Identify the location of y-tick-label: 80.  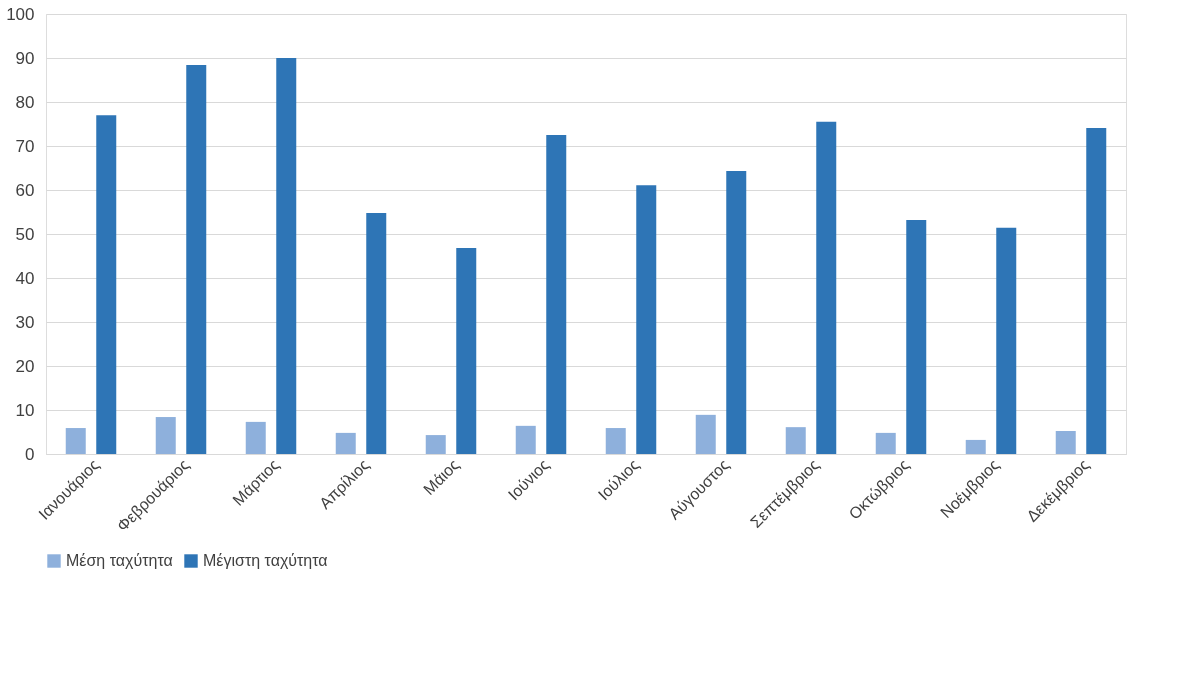
(25, 102).